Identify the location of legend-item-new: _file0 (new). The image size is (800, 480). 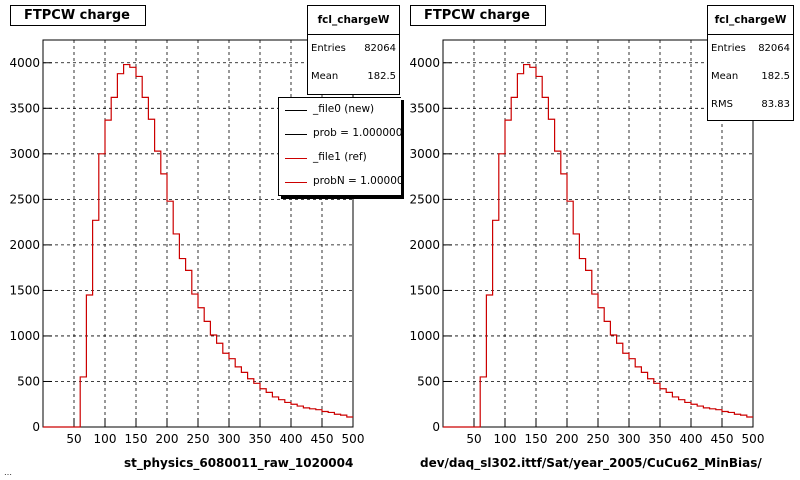
(340, 110).